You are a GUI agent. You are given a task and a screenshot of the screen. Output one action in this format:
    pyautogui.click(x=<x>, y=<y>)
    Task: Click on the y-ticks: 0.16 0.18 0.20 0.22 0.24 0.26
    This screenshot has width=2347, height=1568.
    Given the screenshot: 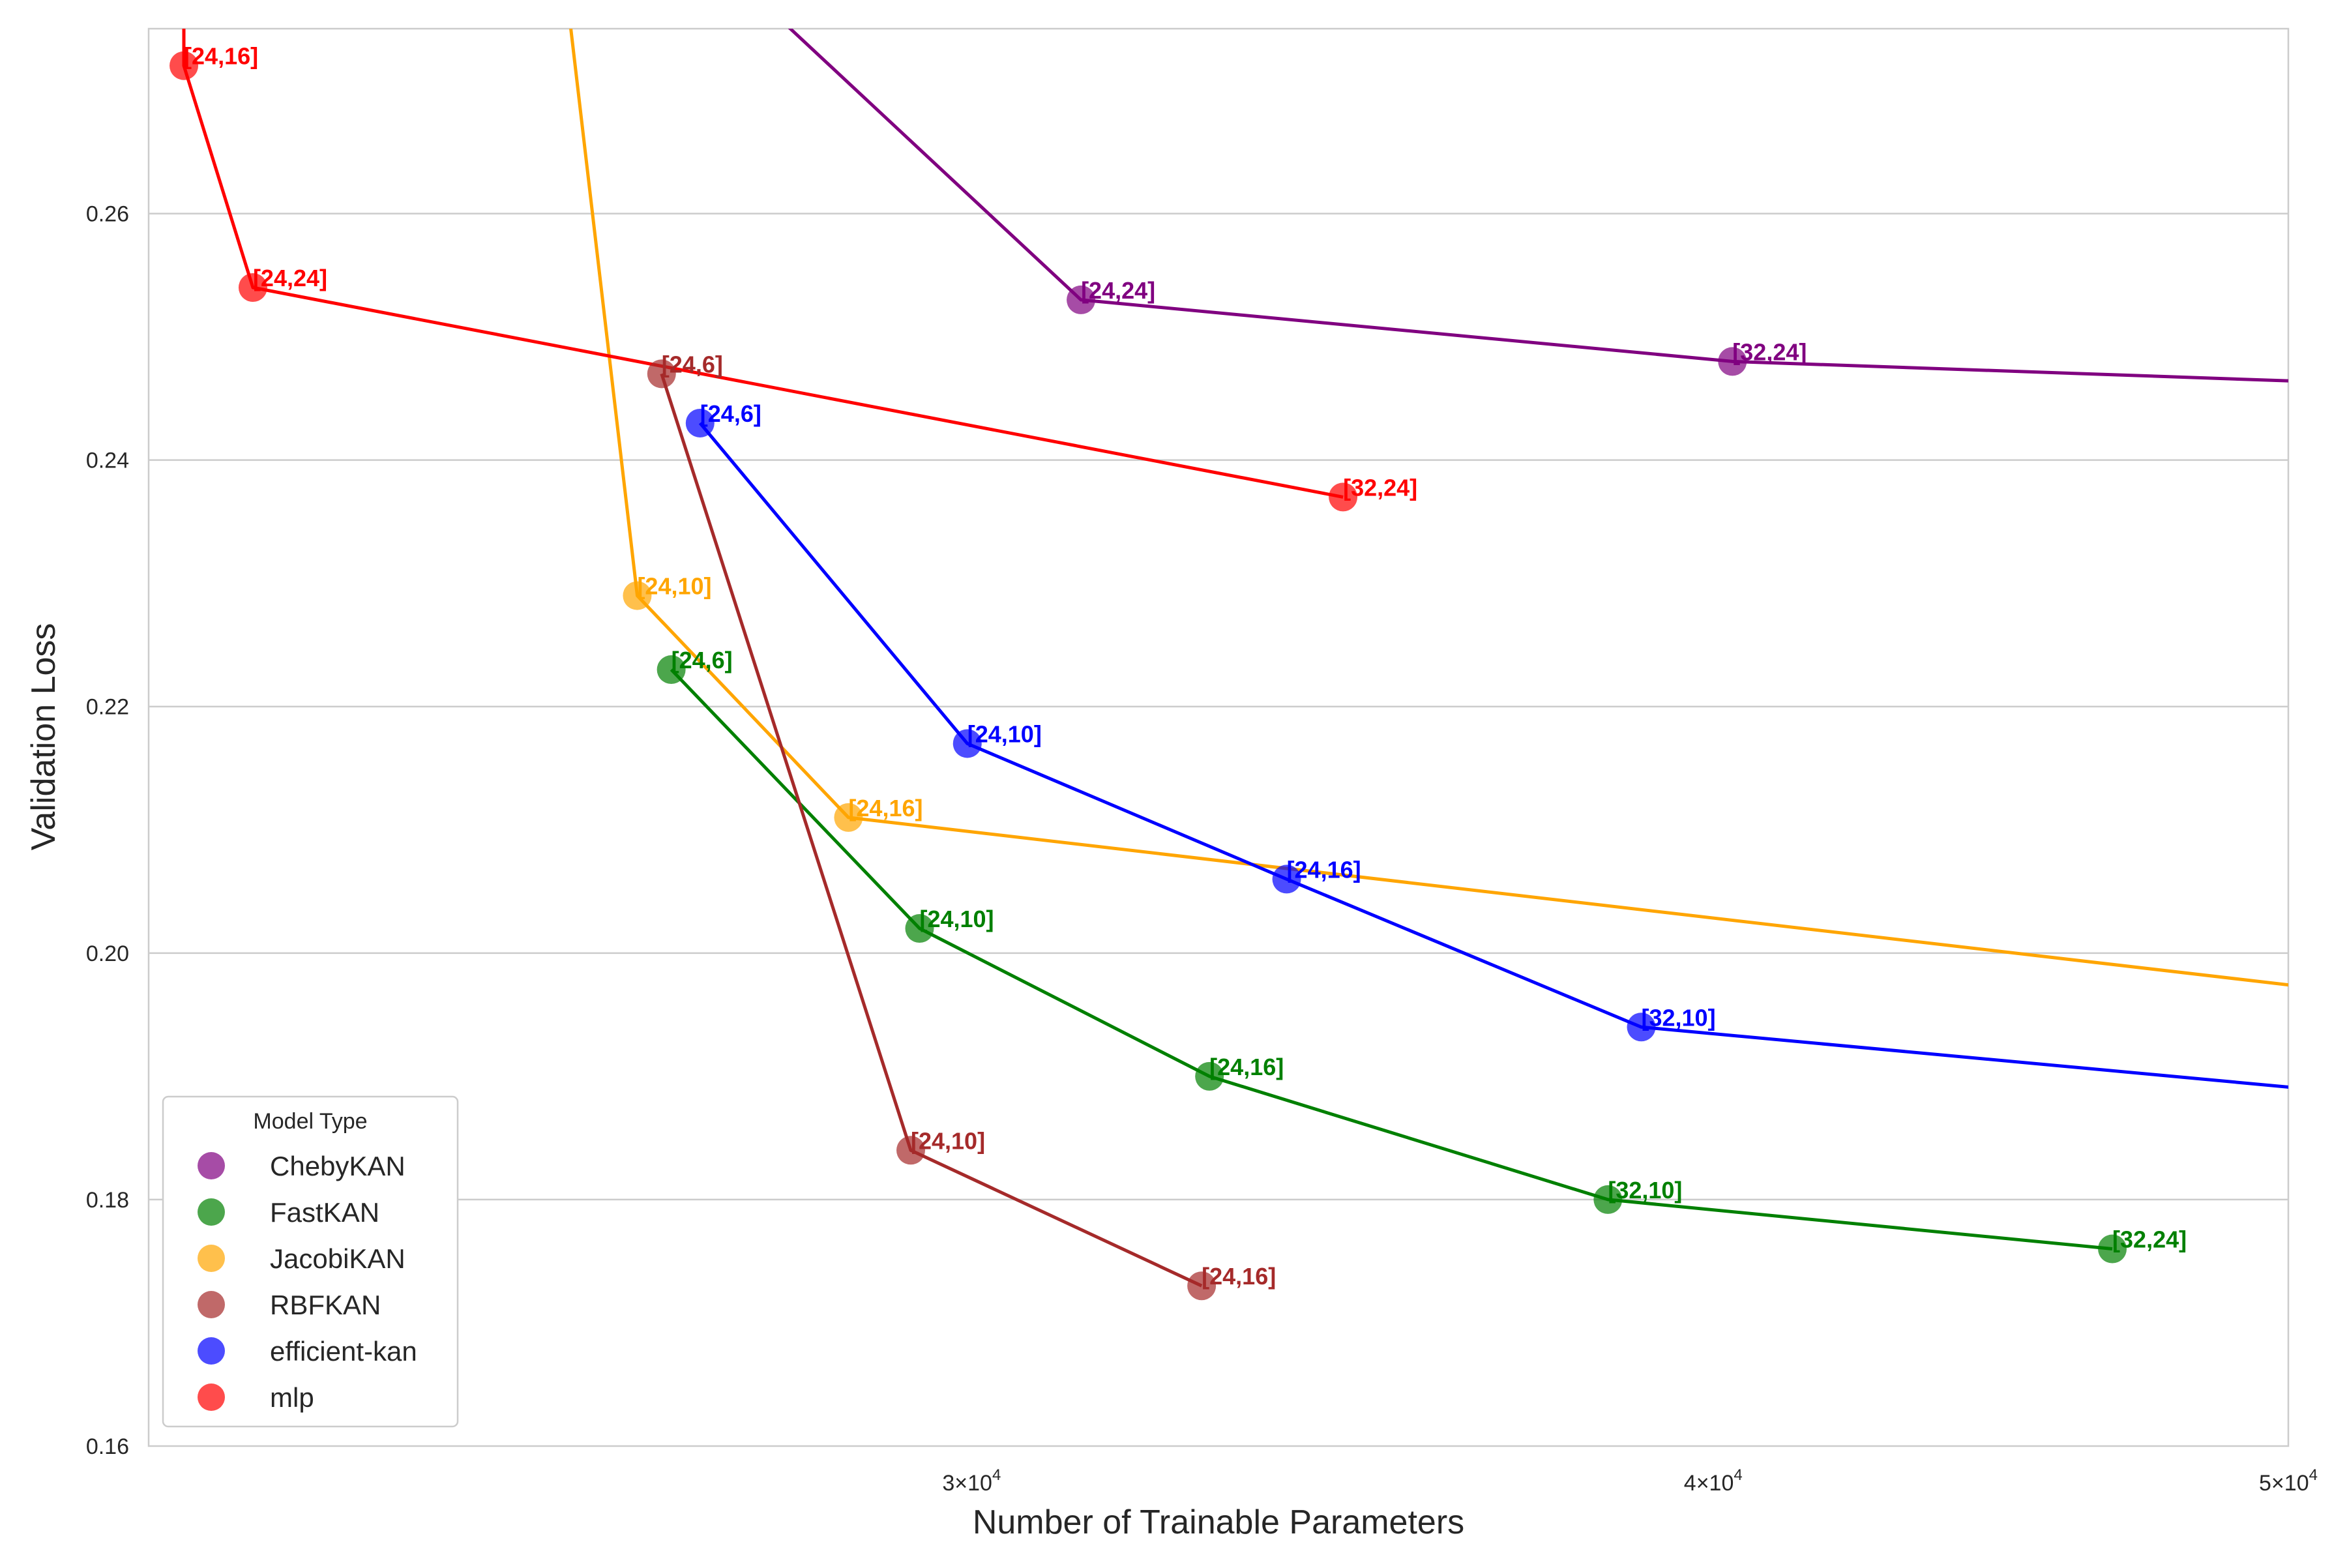 What is the action you would take?
    pyautogui.click(x=107, y=831)
    